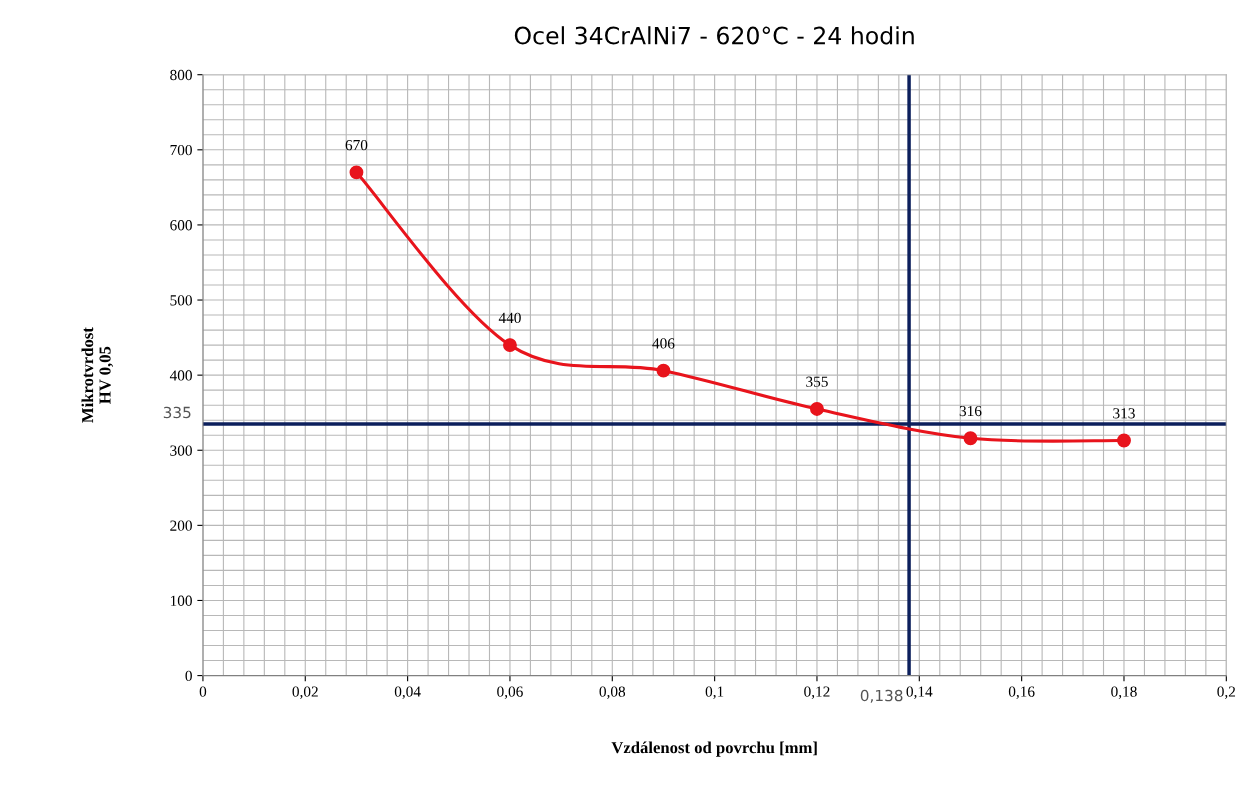 This screenshot has width=1245, height=812. Describe the element at coordinates (714, 749) in the screenshot. I see `x-axis-title: Vzdálenost od povrchu [mm]` at that location.